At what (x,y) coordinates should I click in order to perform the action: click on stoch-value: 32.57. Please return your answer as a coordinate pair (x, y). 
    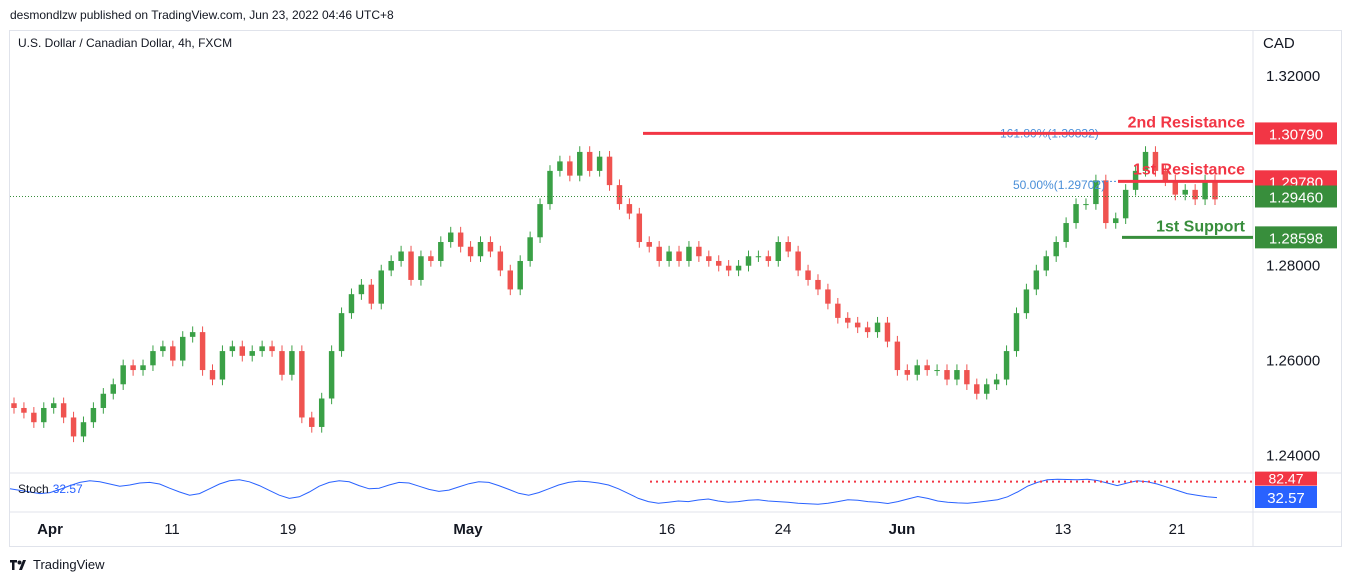
    Looking at the image, I should click on (67, 489).